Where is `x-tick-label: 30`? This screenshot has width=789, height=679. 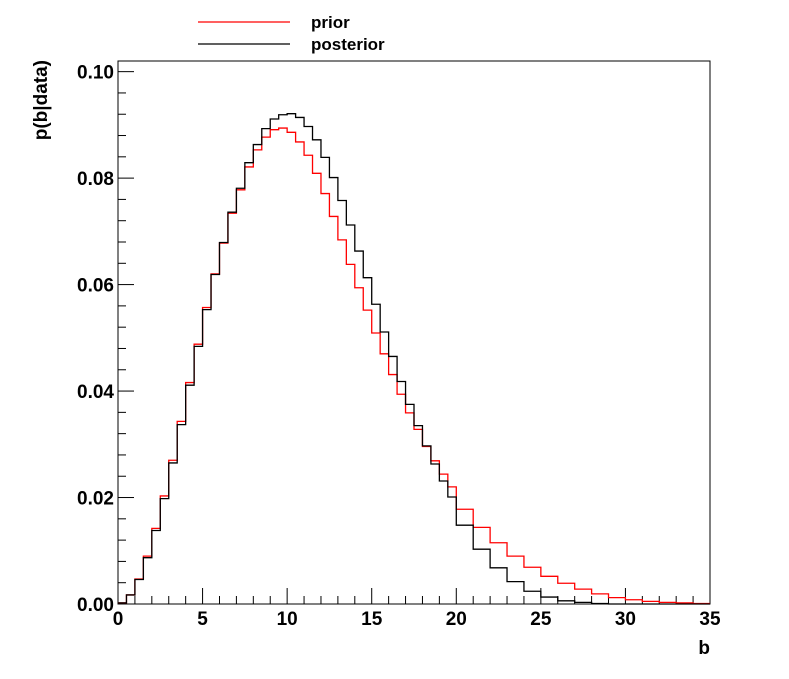 x-tick-label: 30 is located at coordinates (625, 619).